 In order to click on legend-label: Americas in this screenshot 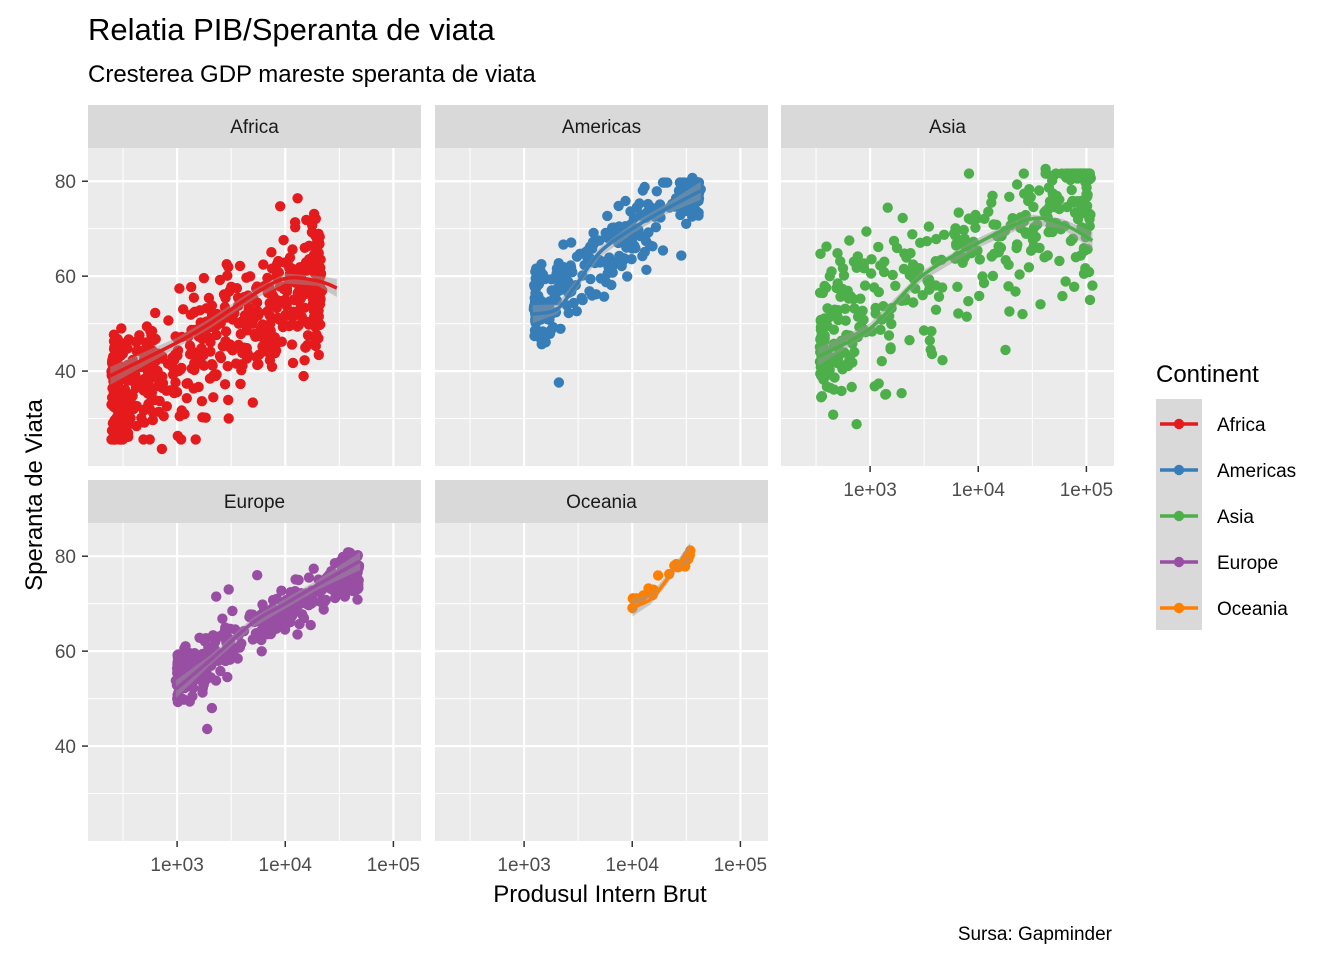, I will do `click(1256, 471)`.